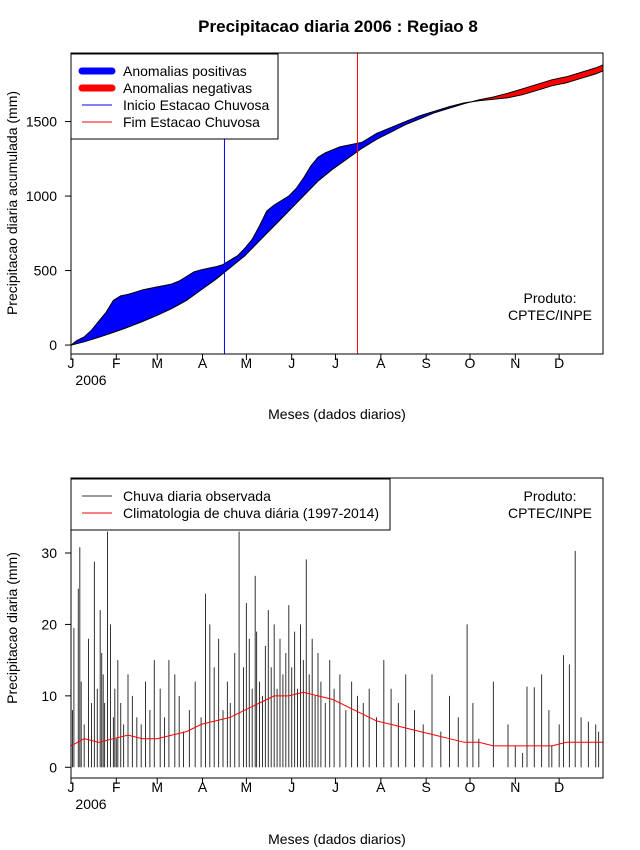  What do you see at coordinates (337, 414) in the screenshot?
I see `x-axis-label-top: Meses (dados diarios)` at bounding box center [337, 414].